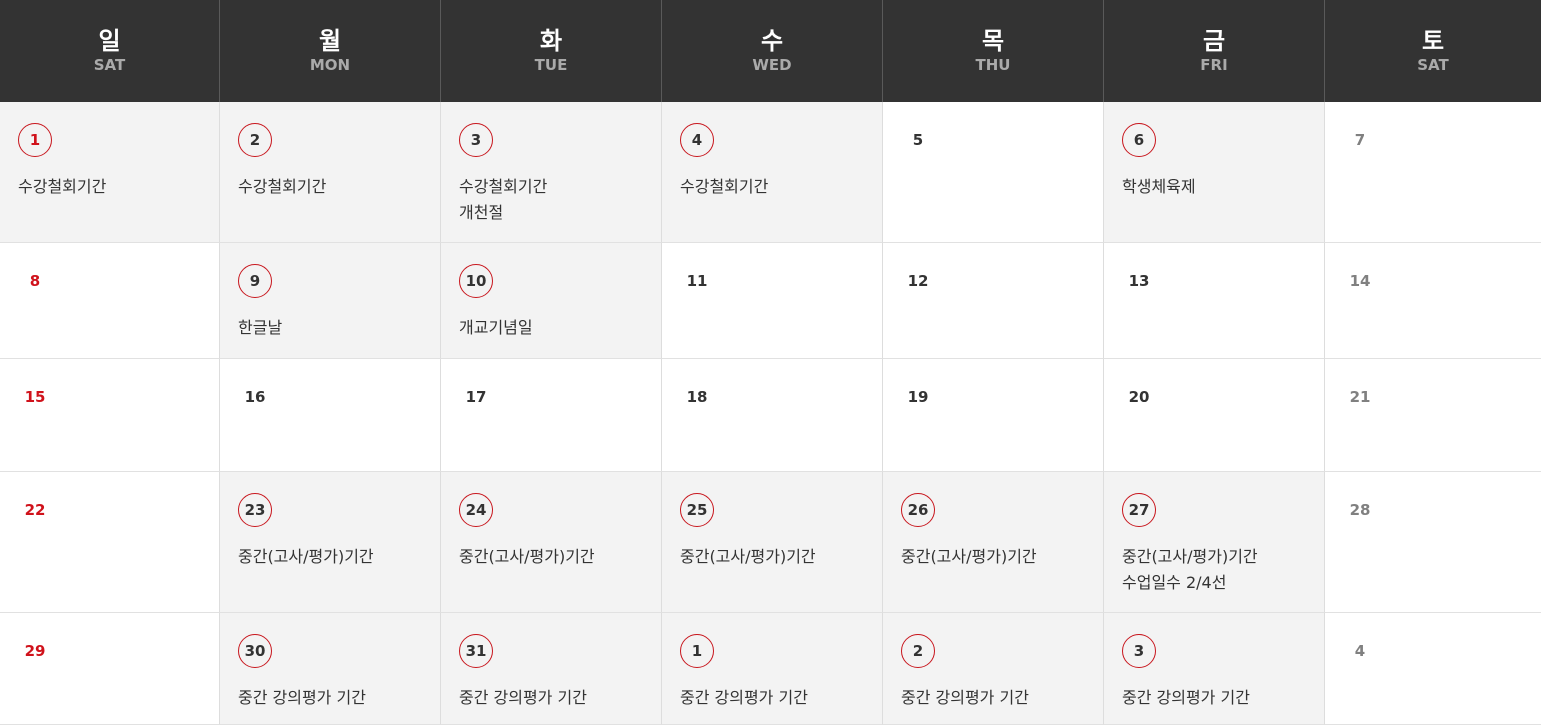 The image size is (1541, 725). Describe the element at coordinates (109, 542) in the screenshot. I see `calendar-day-cell: 22` at that location.